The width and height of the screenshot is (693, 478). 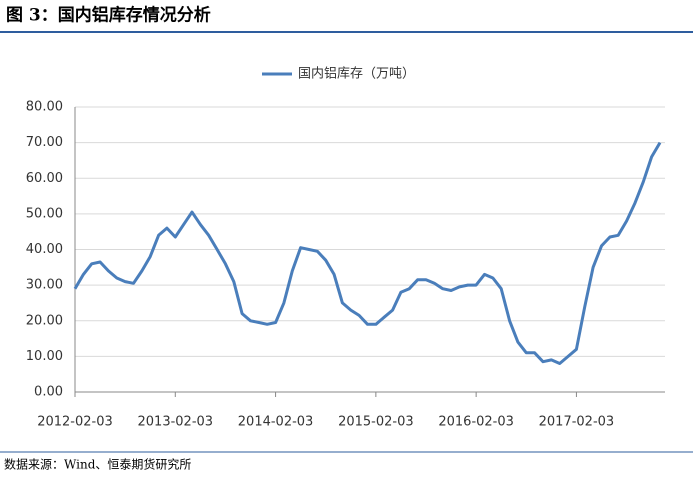 I want to click on y-tick-label: 70.00, so click(x=44, y=142).